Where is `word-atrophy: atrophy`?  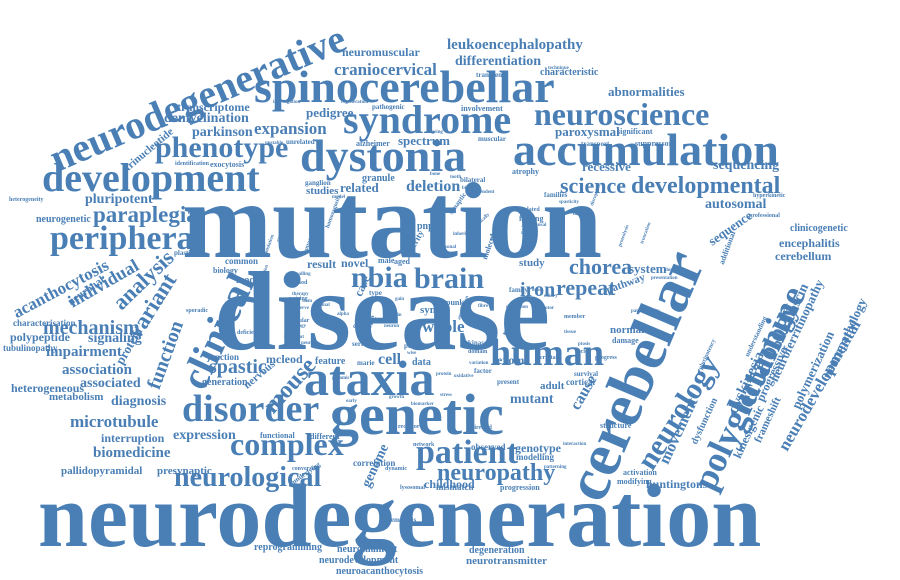 word-atrophy: atrophy is located at coordinates (525, 171).